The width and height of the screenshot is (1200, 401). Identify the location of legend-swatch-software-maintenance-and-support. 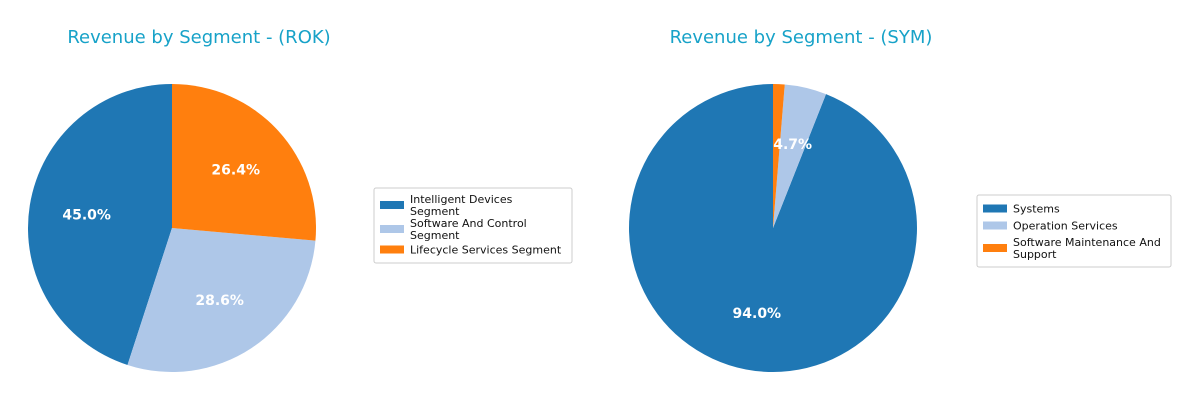
(995, 248).